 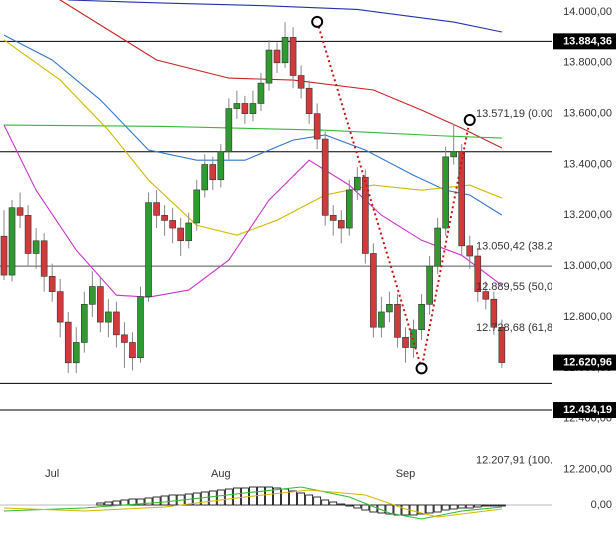 I want to click on y-tick-label: 13.800,00, so click(x=587, y=63).